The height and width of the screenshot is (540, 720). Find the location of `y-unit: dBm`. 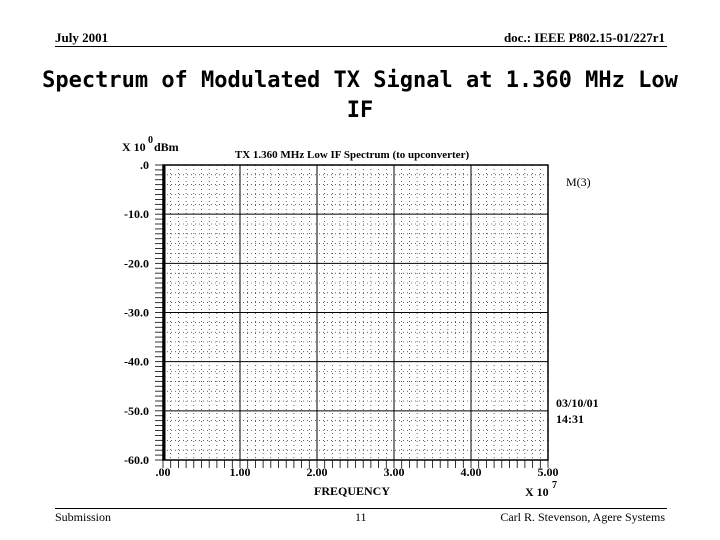

y-unit: dBm is located at coordinates (166, 147).